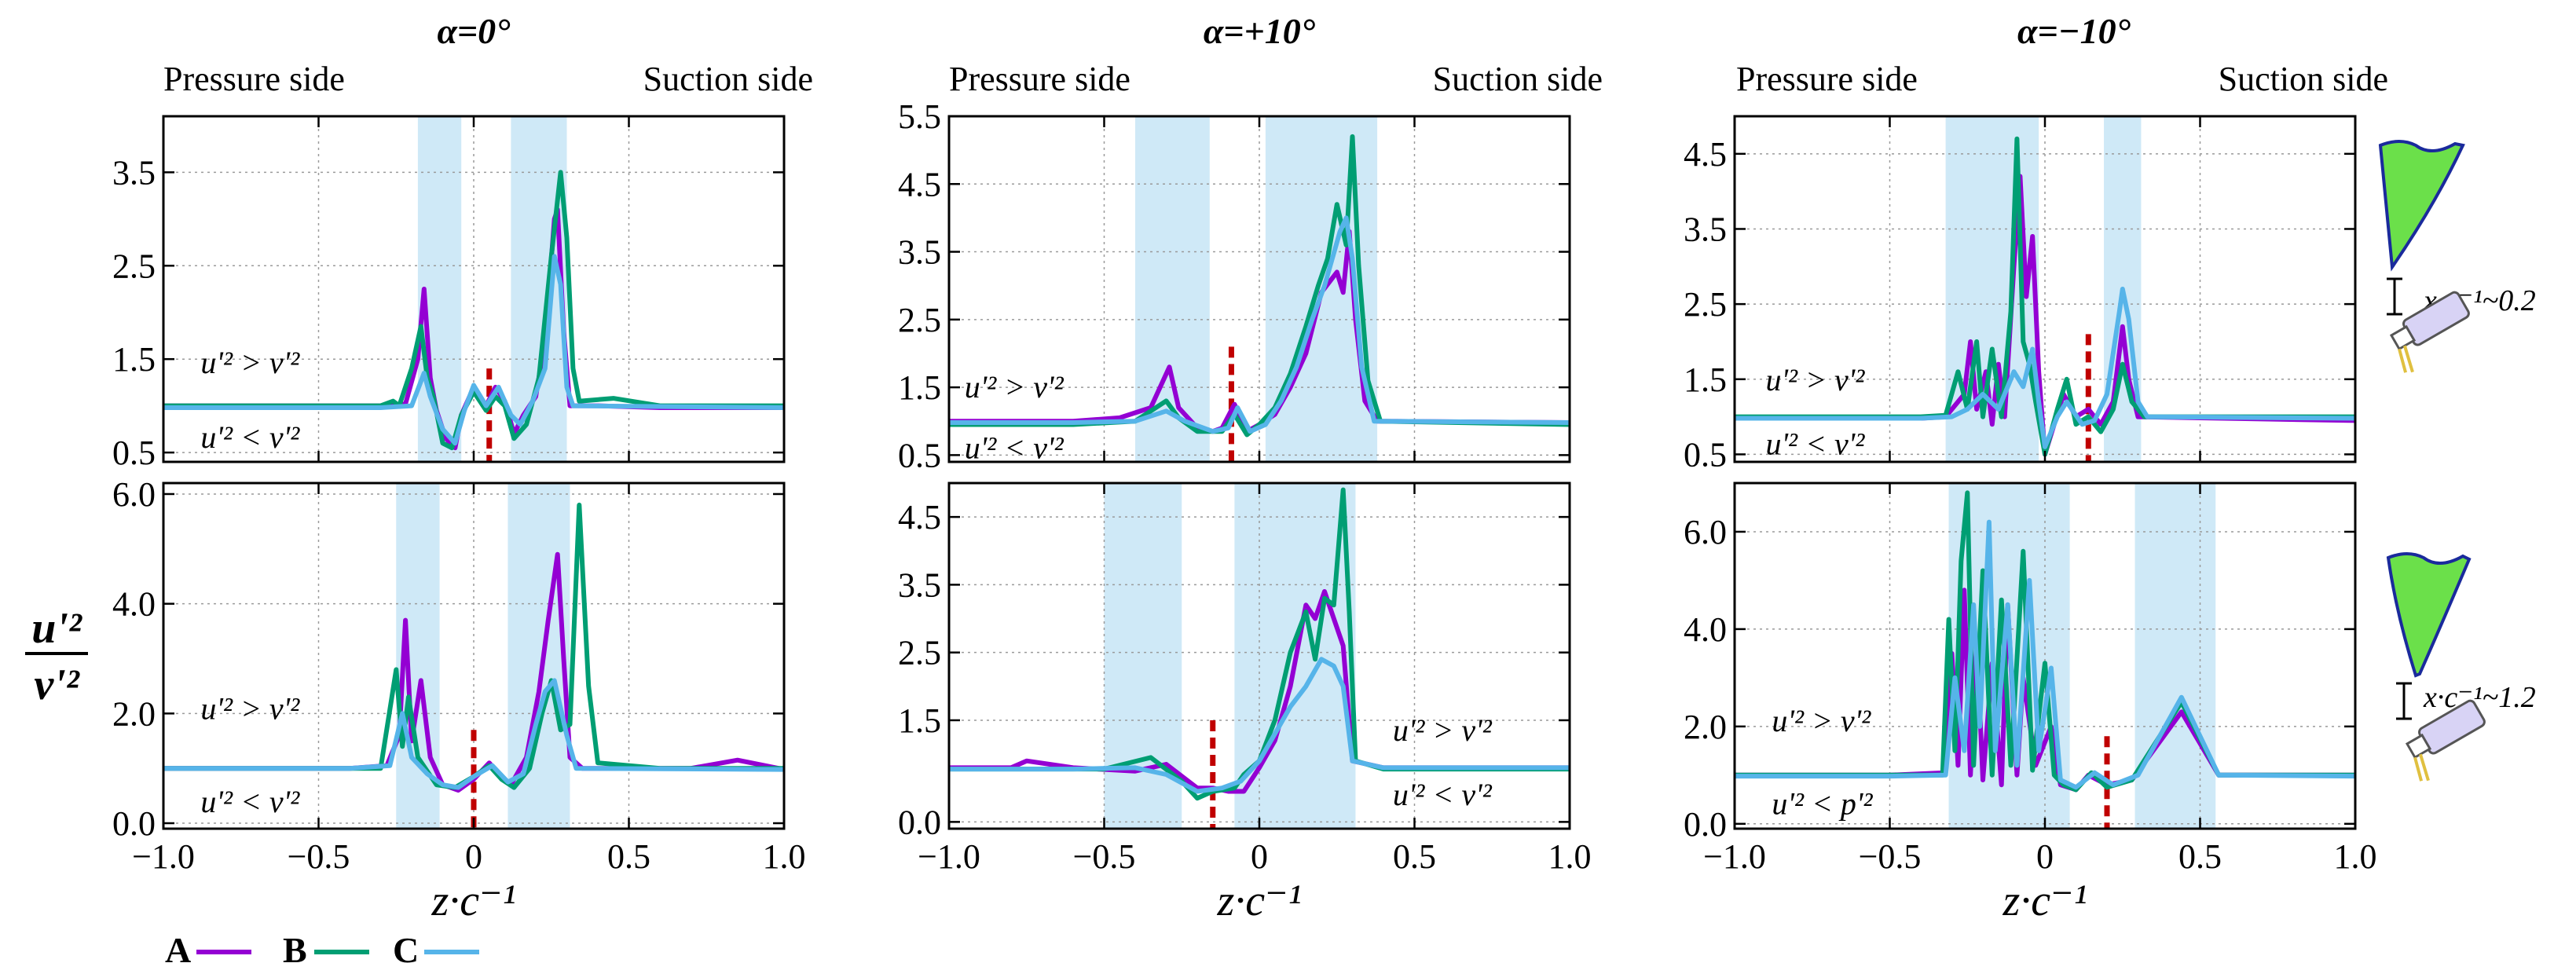 Image resolution: width=2576 pixels, height=974 pixels. I want to click on panel-r0c1: 0.5 1.5 2.5 3.5 4.5 5.5 u'² > v'² u'² < v'², so click(1234, 285).